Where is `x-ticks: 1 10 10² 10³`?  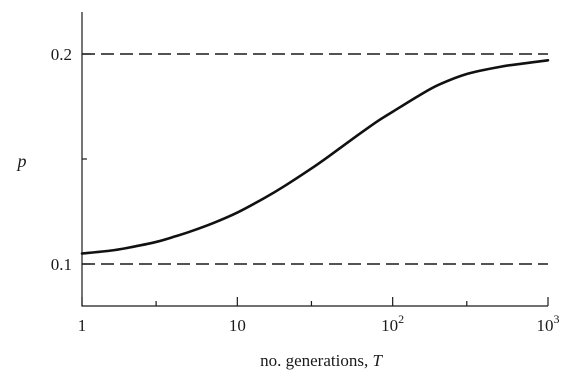
x-ticks: 1 10 10² 10³ is located at coordinates (319, 316).